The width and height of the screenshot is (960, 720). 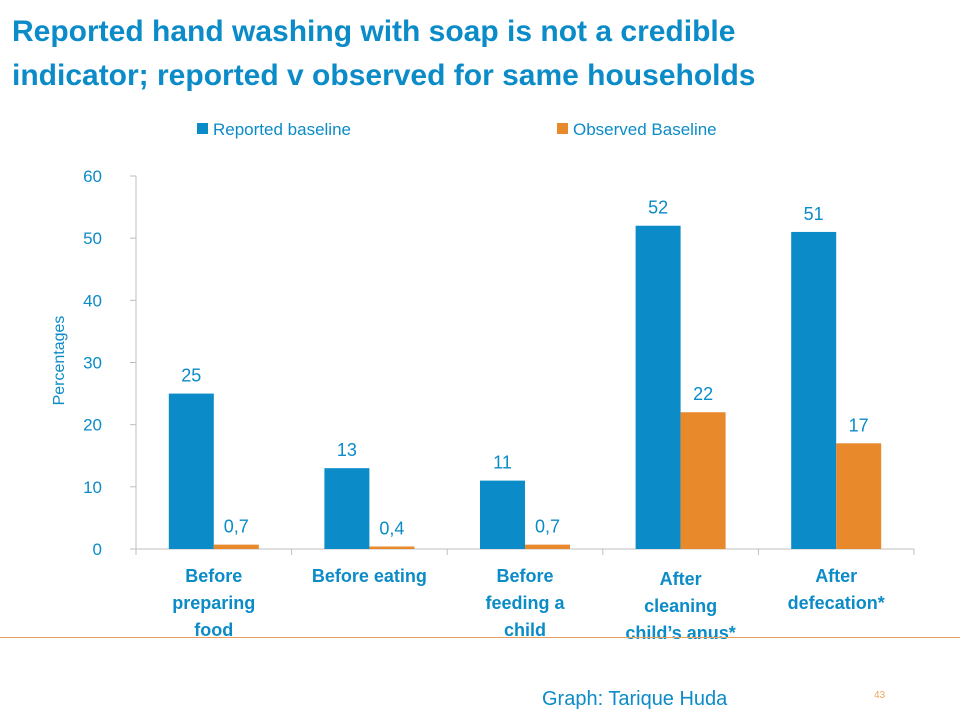 I want to click on x-category-label: food, so click(x=213, y=630).